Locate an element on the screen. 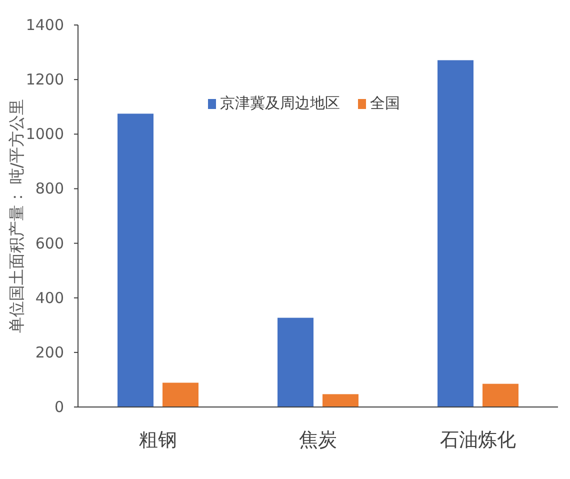 The image size is (570, 479). y-tick-label: 1000 is located at coordinates (45, 134).